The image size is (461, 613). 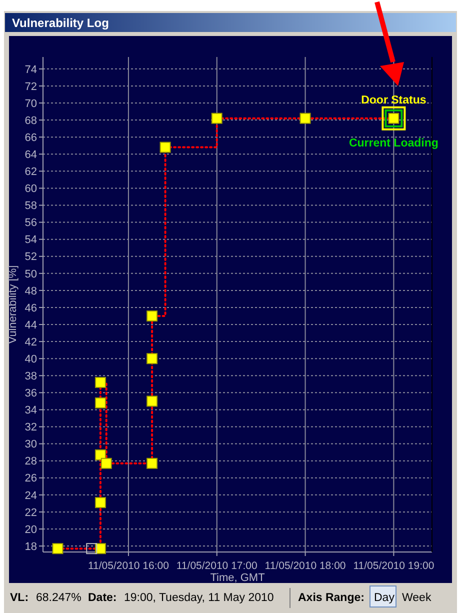 I want to click on y-tick-label: 74, so click(x=30, y=70).